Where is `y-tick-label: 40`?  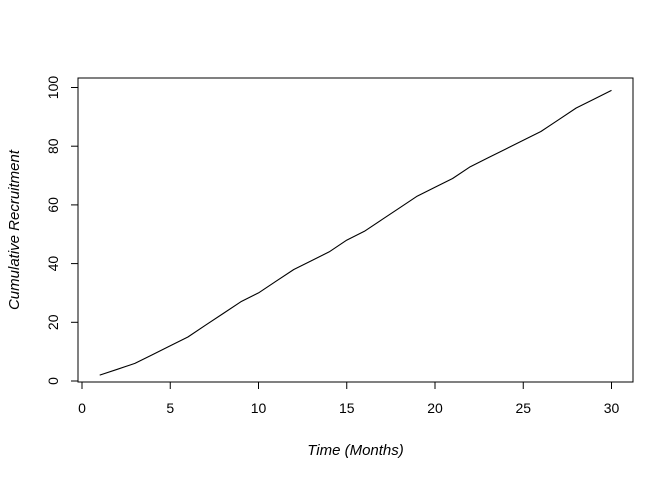 y-tick-label: 40 is located at coordinates (53, 264).